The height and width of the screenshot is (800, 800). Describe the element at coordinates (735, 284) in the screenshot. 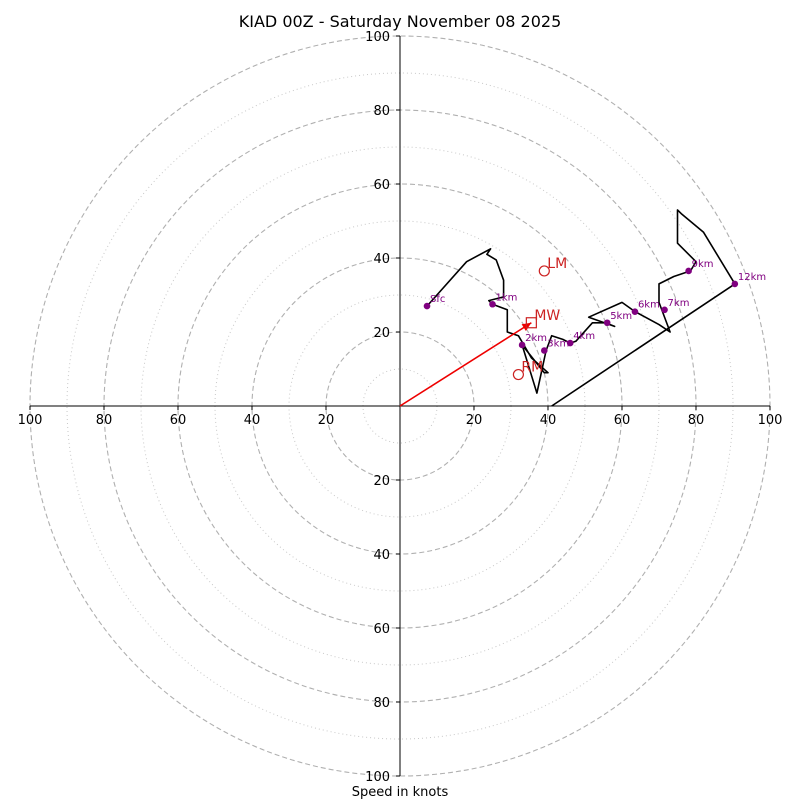

I see `height-marker-12km` at that location.